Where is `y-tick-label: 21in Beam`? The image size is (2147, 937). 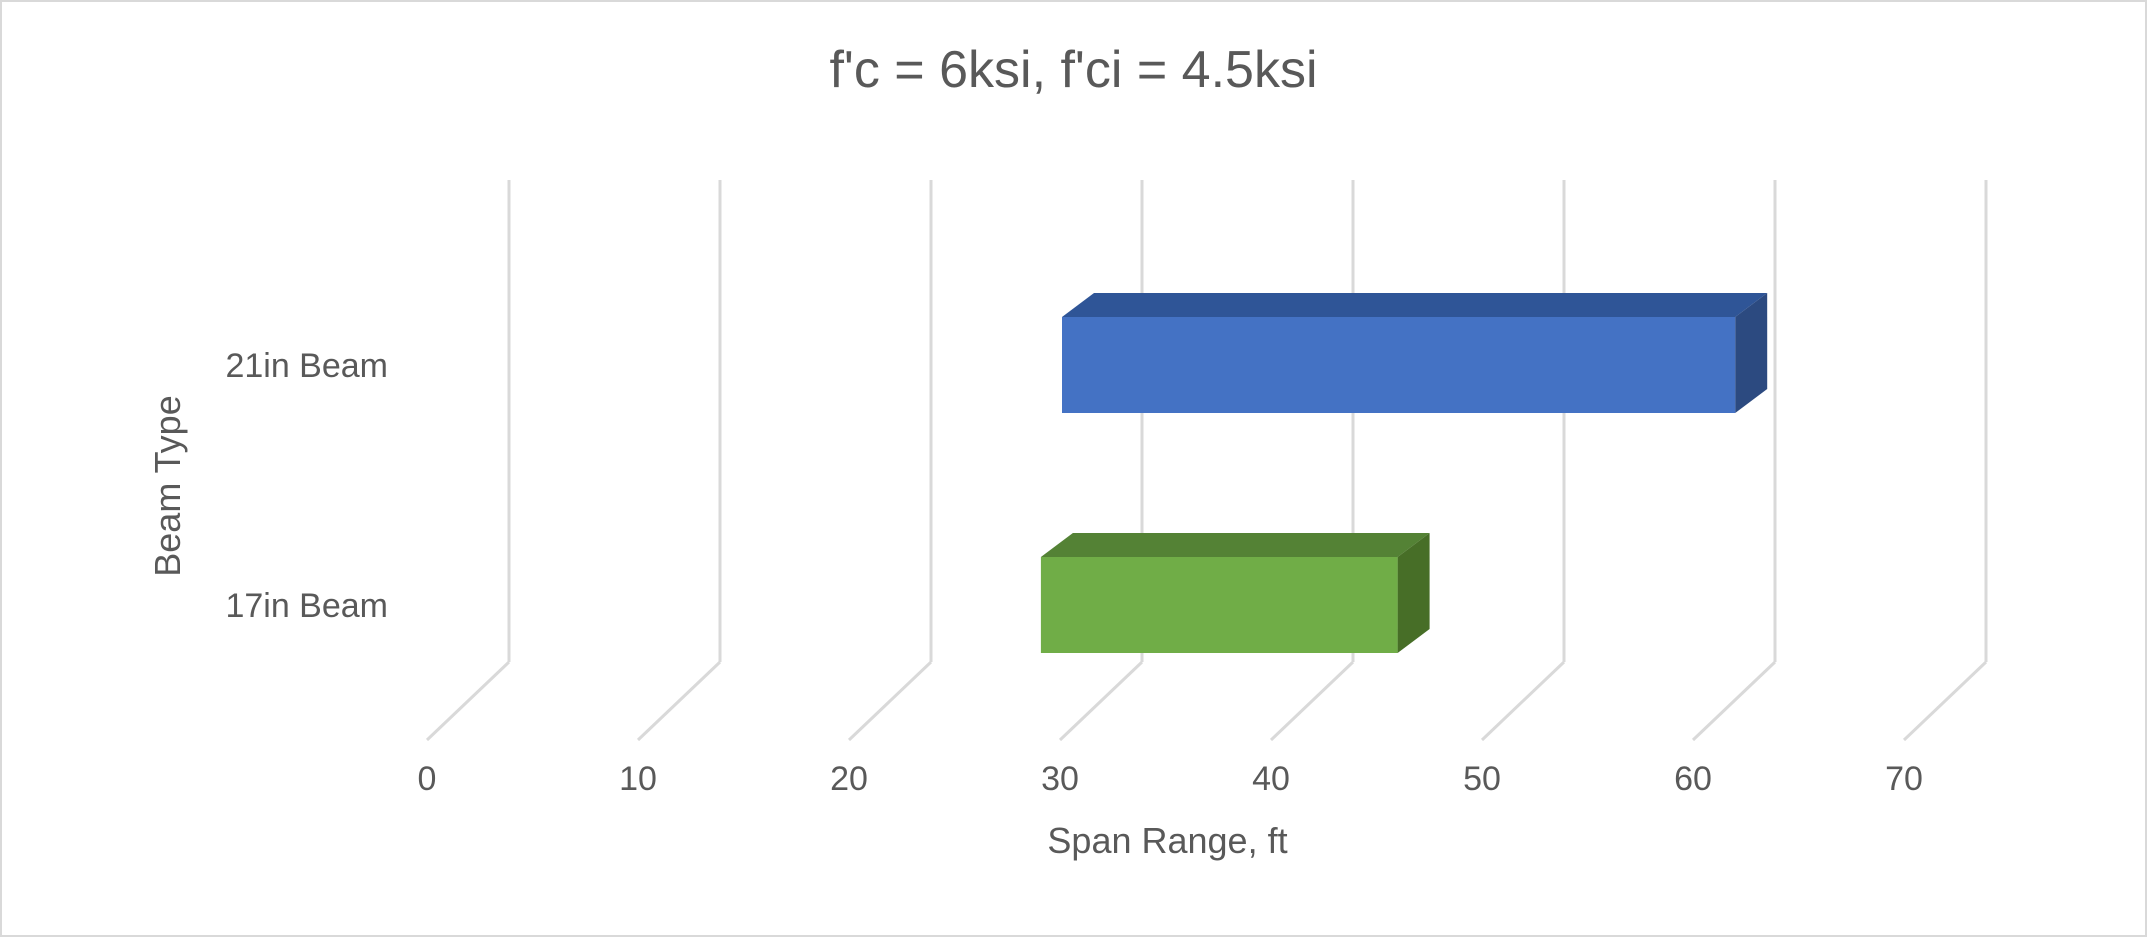
y-tick-label: 21in Beam is located at coordinates (306, 366).